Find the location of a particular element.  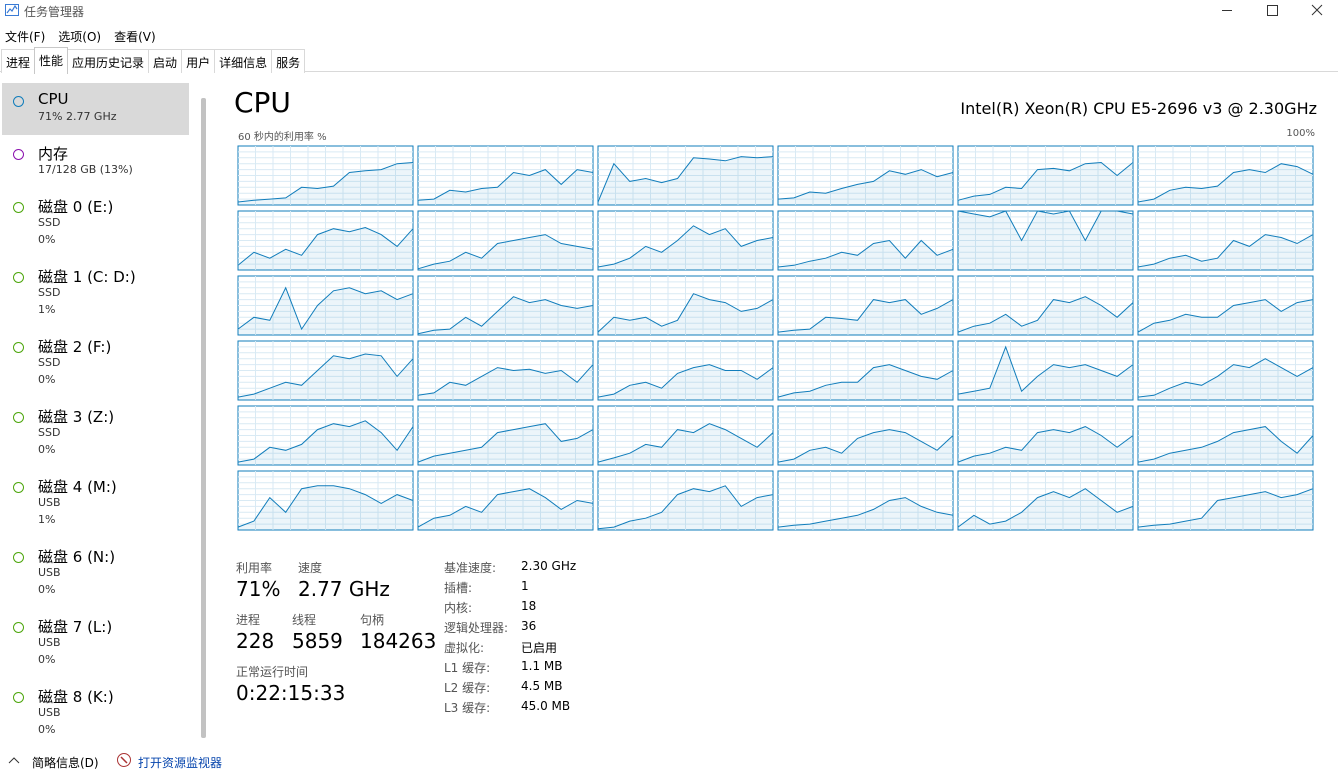

spec-label: 内核: is located at coordinates (458, 608).